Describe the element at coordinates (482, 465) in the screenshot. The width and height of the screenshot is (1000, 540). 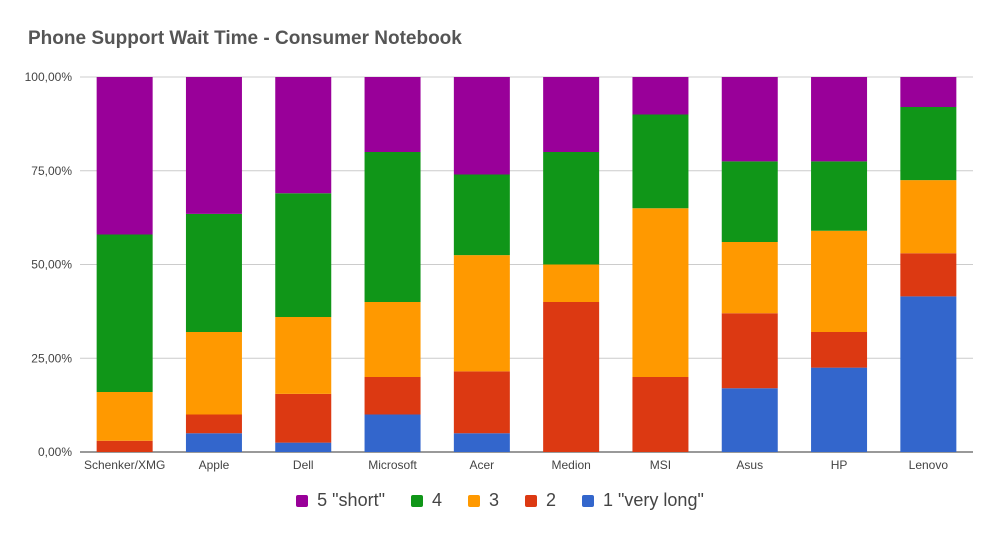
I see `x-tick-label: Acer` at that location.